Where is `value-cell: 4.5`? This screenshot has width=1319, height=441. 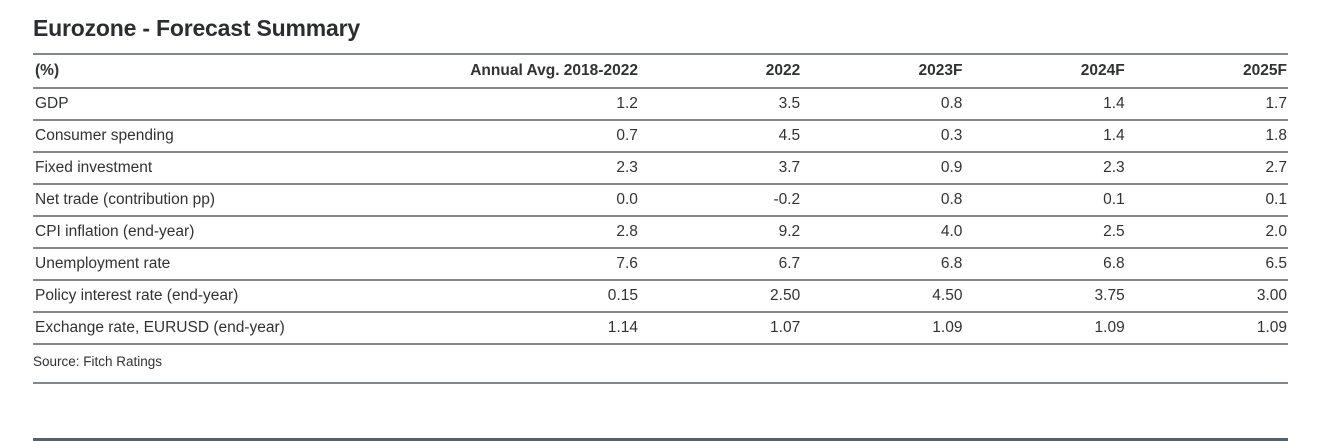 value-cell: 4.5 is located at coordinates (720, 136).